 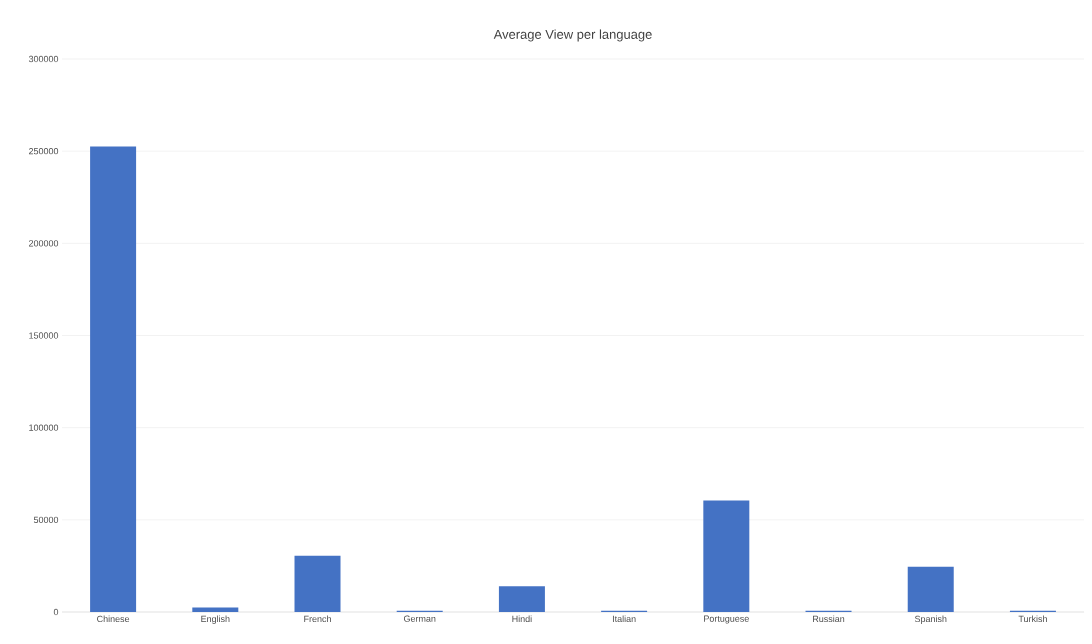 I want to click on x-tick-label: German, so click(x=419, y=618).